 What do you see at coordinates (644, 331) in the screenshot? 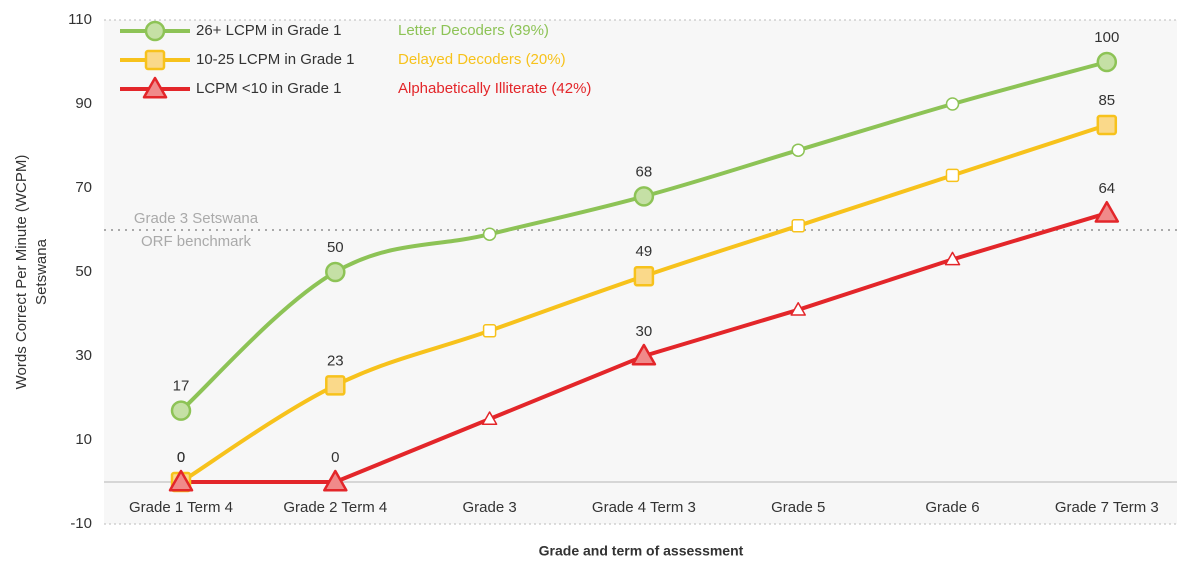
I see `data-label: 30` at bounding box center [644, 331].